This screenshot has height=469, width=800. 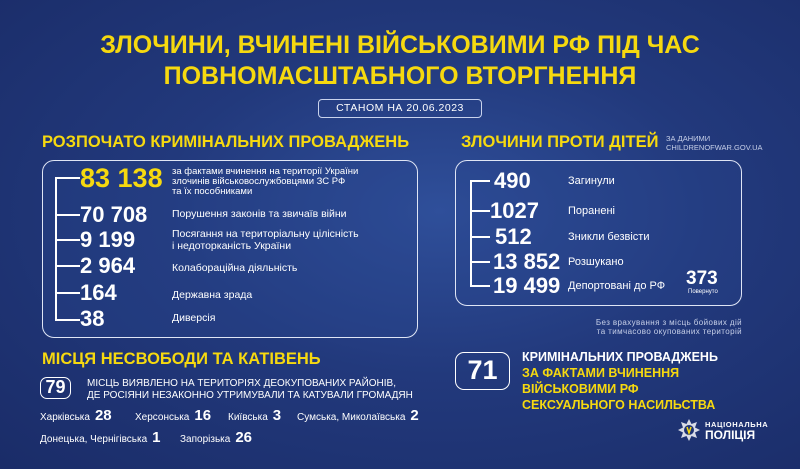 I want to click on stat-value: 2 964, so click(x=108, y=265).